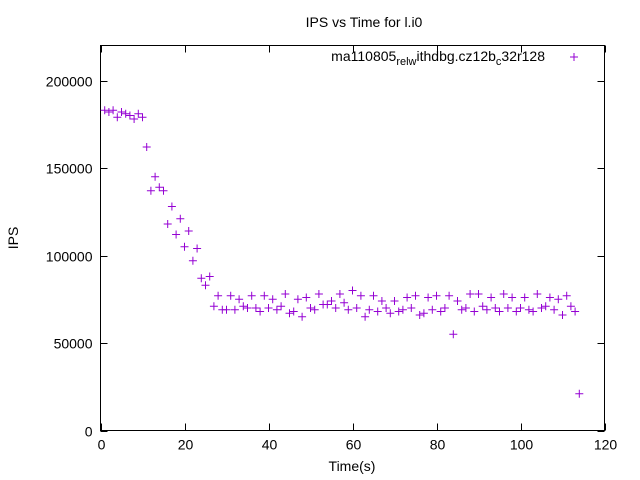 This screenshot has width=640, height=480. Describe the element at coordinates (363, 56) in the screenshot. I see `legend-text: ma110805` at that location.